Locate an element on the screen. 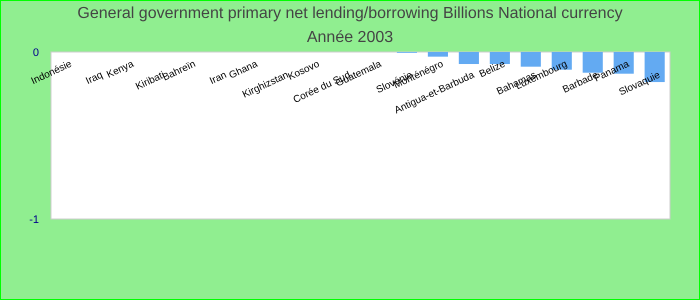 The image size is (700, 300). x-tick-label: Kenya is located at coordinates (120, 69).